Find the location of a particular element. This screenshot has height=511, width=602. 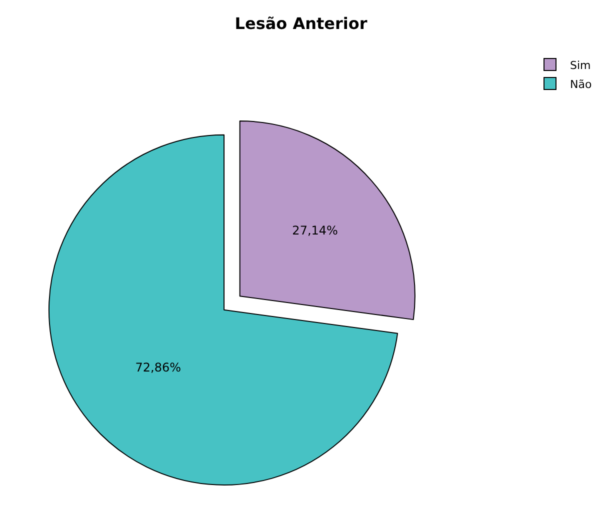

legend-label: Não is located at coordinates (581, 84).